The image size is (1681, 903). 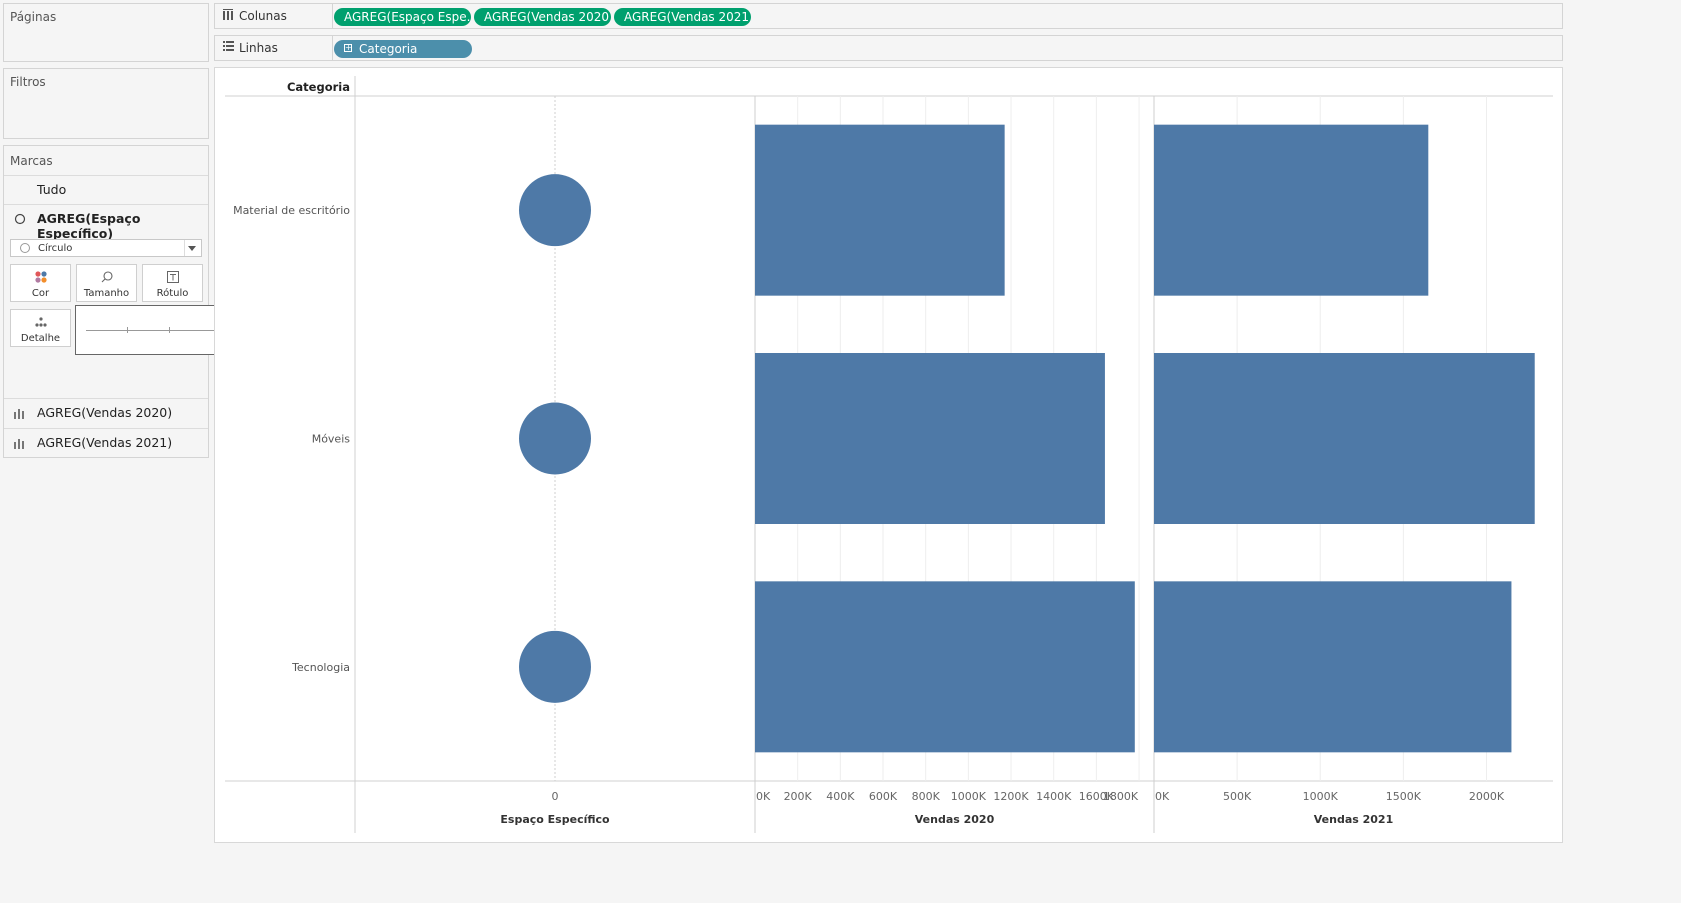 What do you see at coordinates (55, 248) in the screenshot?
I see `mark-type-value: Círculo` at bounding box center [55, 248].